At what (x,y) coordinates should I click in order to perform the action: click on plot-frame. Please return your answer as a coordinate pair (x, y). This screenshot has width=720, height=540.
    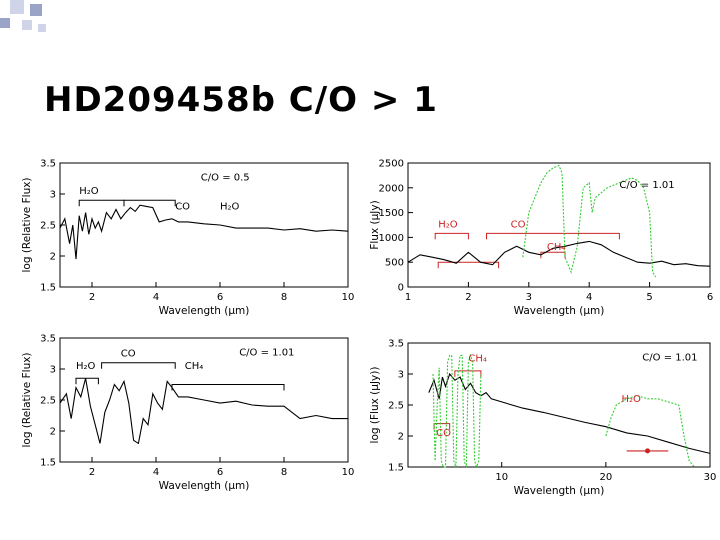
    Looking at the image, I should click on (559, 225).